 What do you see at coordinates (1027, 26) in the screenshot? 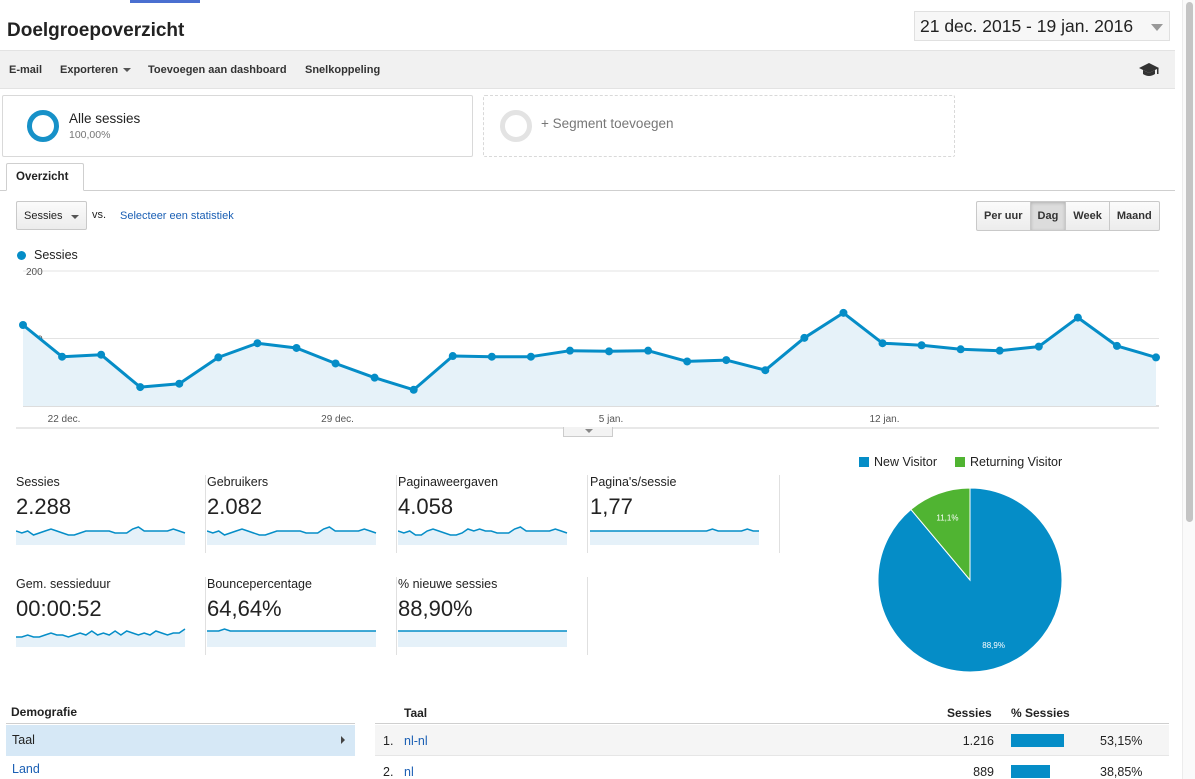
I see `date-range-label: 21 dec. 2015 - 19 jan. 2016` at bounding box center [1027, 26].